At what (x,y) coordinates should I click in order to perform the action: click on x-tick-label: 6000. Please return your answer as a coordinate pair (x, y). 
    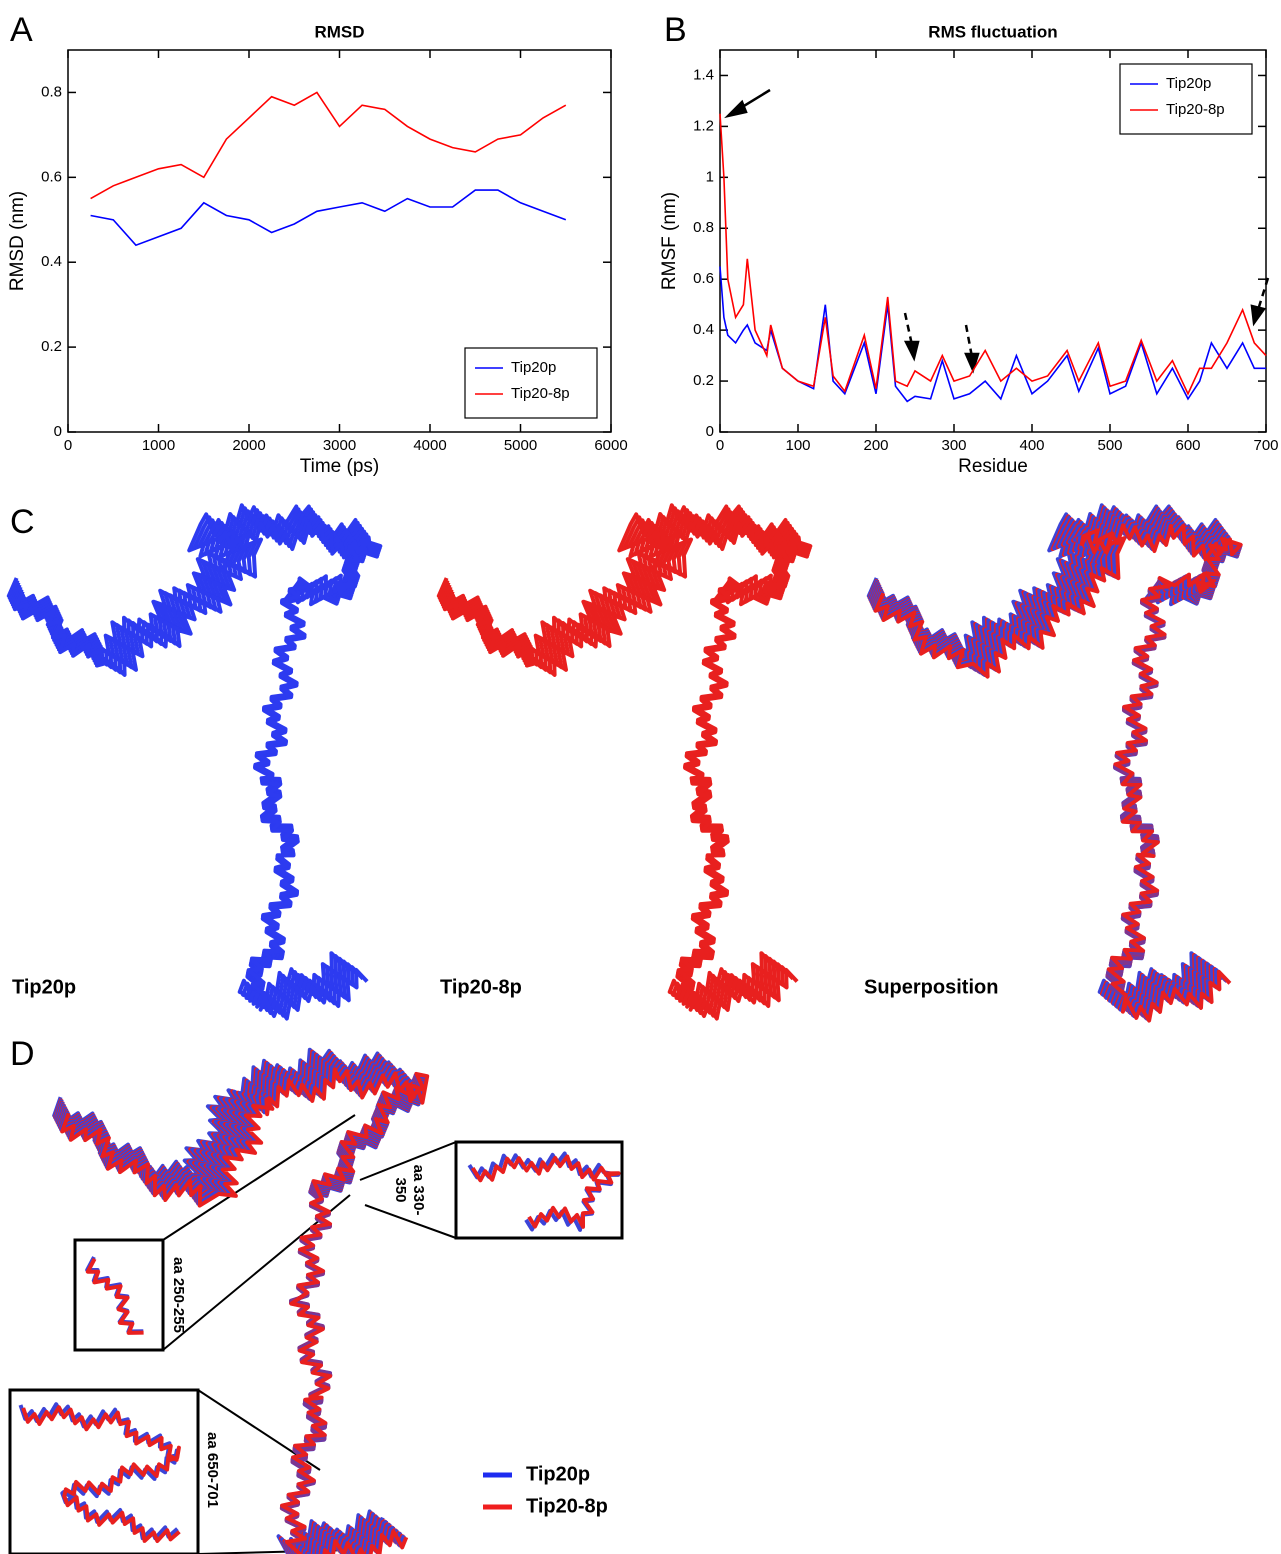
    Looking at the image, I should click on (610, 445).